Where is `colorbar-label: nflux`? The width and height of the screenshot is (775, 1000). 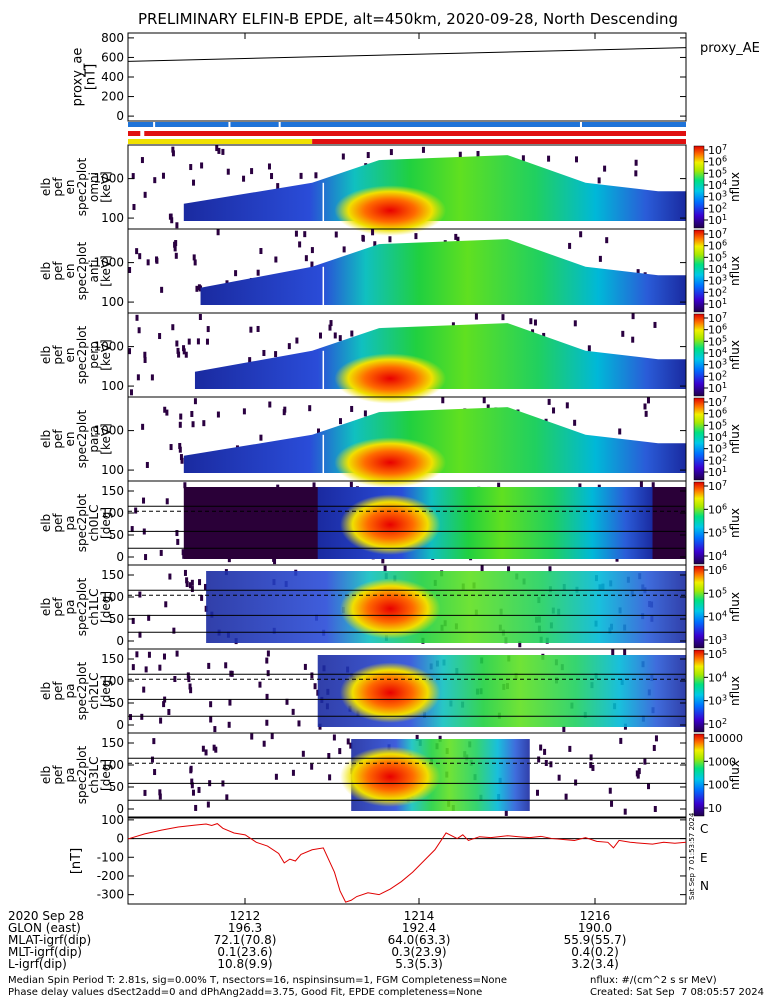 colorbar-label: nflux is located at coordinates (735, 607).